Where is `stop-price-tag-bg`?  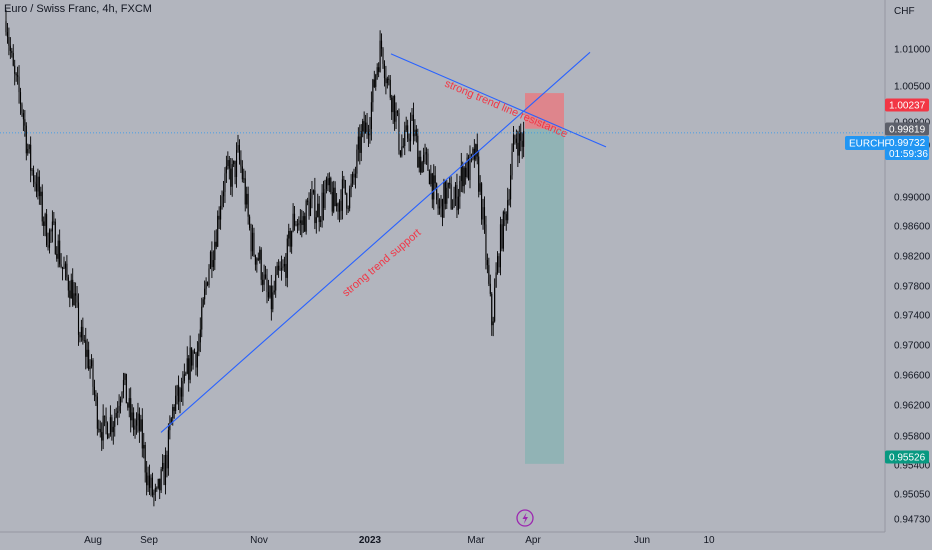 stop-price-tag-bg is located at coordinates (907, 105).